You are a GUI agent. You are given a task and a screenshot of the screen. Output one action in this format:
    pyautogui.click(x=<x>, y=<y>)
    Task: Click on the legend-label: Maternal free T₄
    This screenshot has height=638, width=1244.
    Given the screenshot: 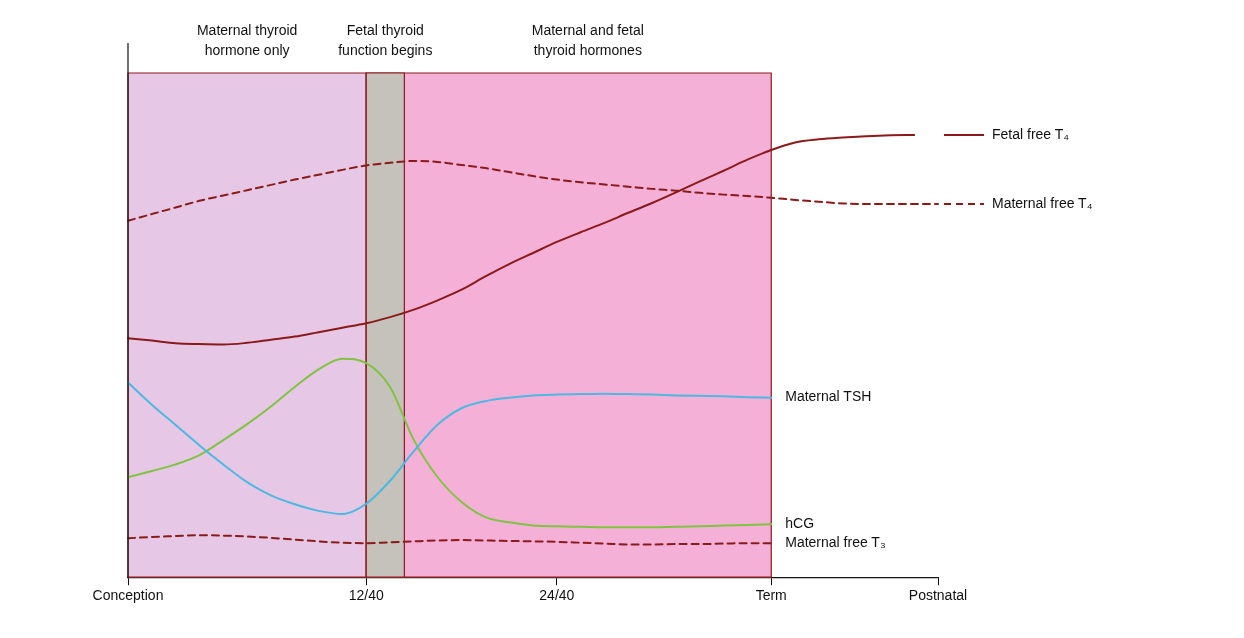 What is the action you would take?
    pyautogui.click(x=1042, y=202)
    